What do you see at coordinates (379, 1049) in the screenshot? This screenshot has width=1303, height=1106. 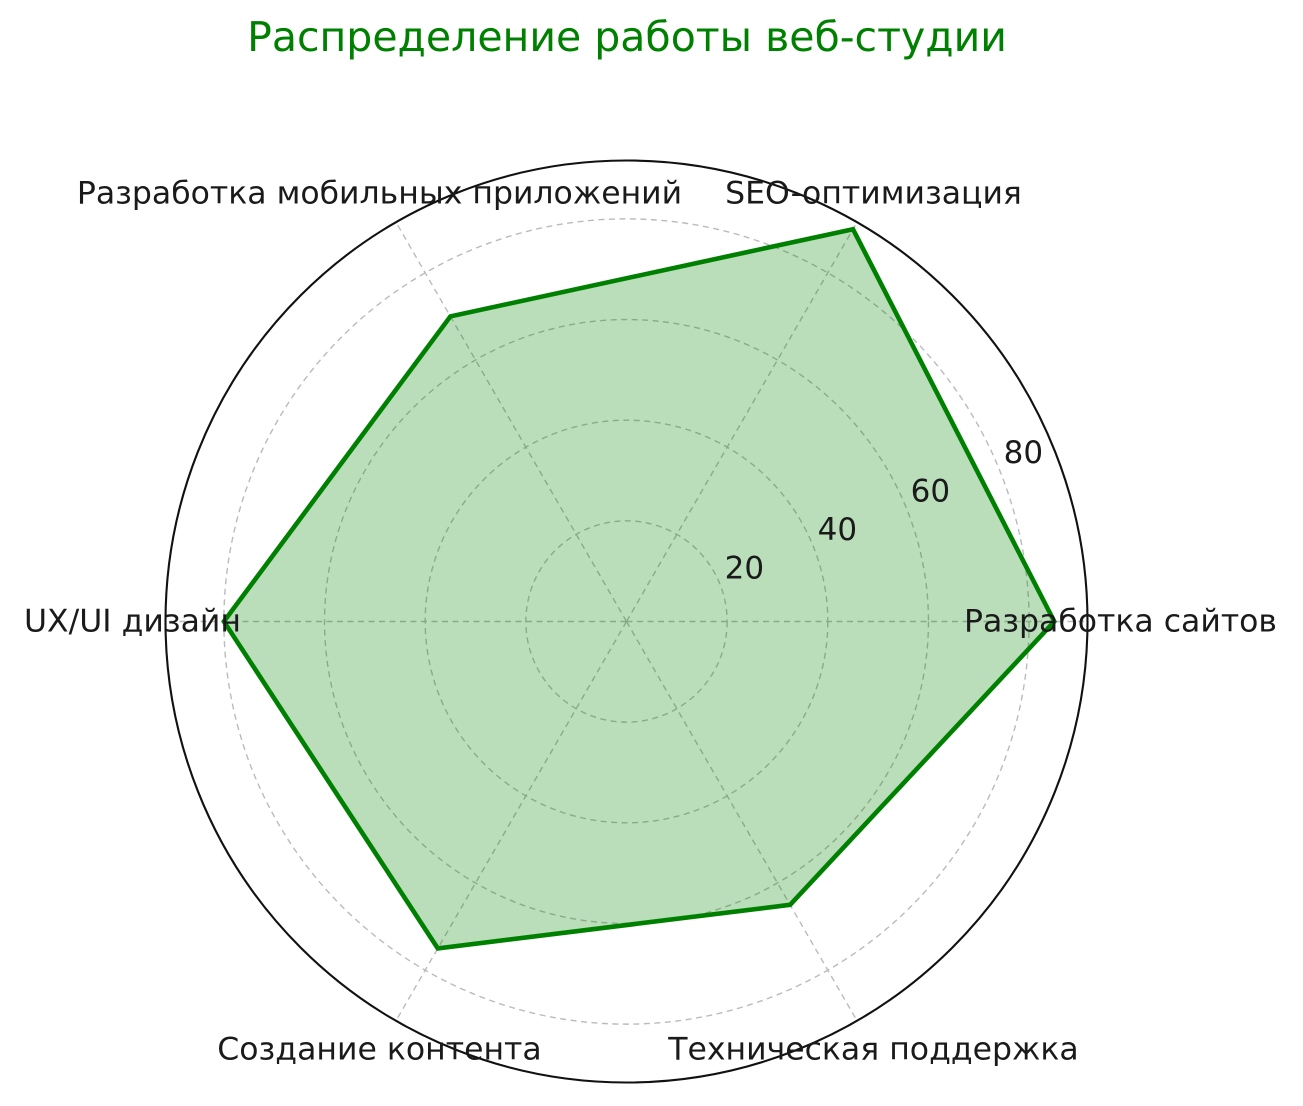 I see `axis-label: Создание контента` at bounding box center [379, 1049].